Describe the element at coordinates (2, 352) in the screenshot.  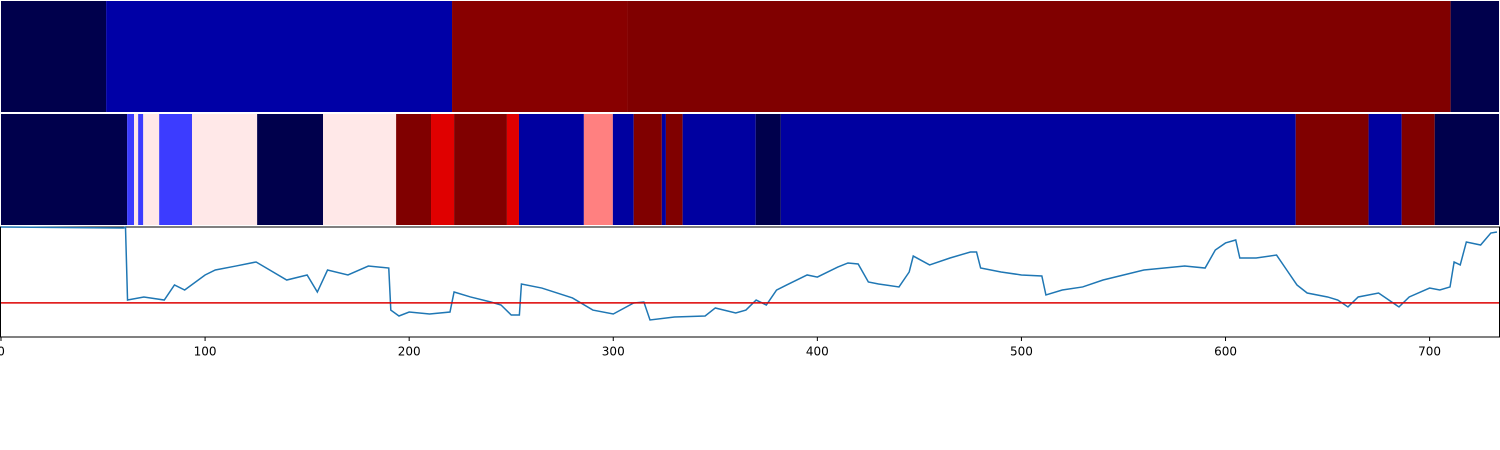
I see `x-tick-label: 0` at that location.